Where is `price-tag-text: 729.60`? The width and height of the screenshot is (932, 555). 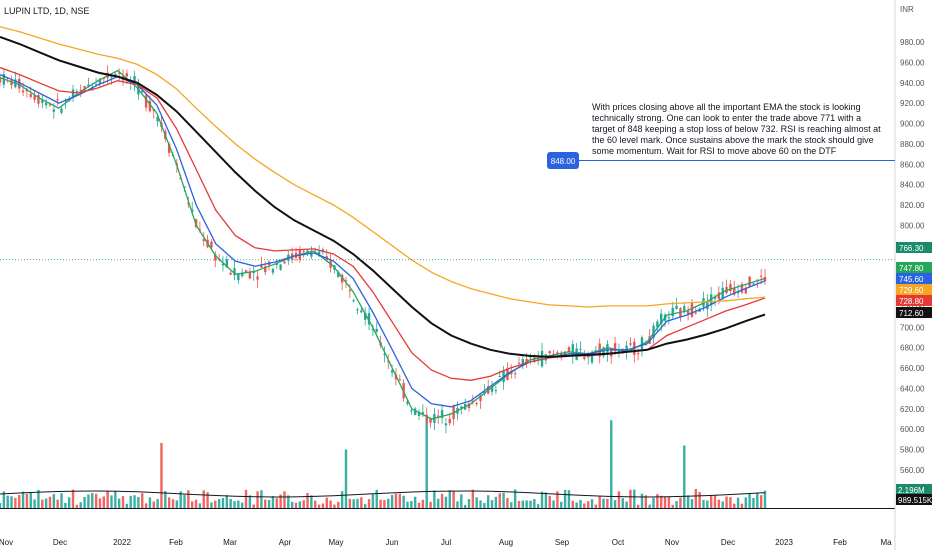 price-tag-text: 729.60 is located at coordinates (911, 290).